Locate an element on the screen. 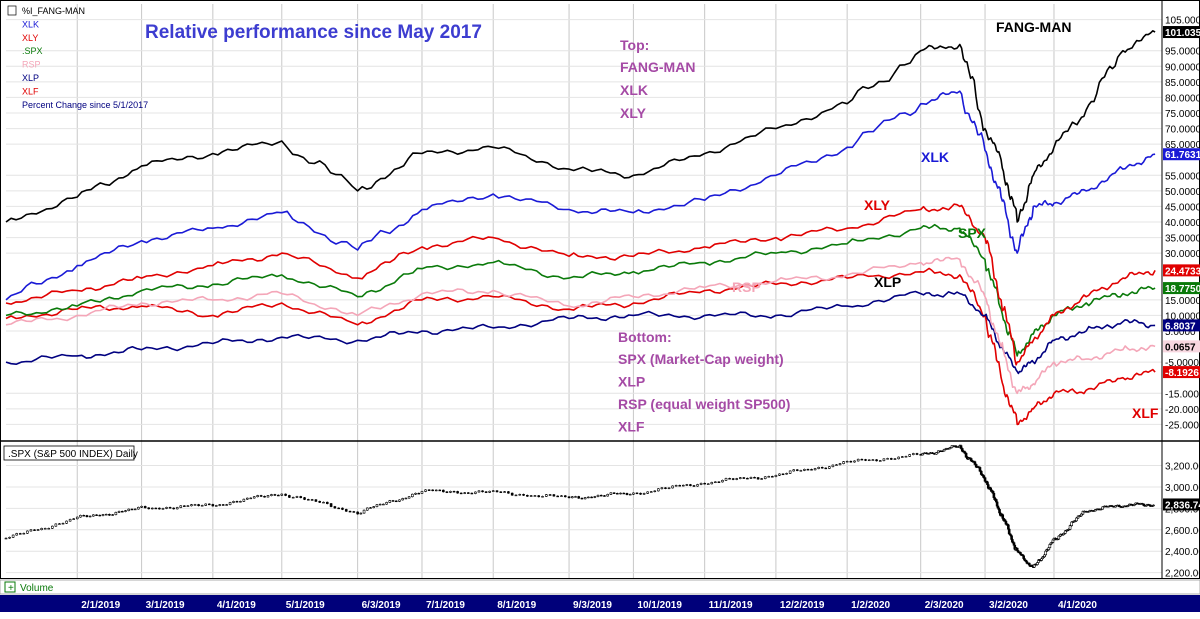 The height and width of the screenshot is (619, 1200). annotation-bottom-item: XLP is located at coordinates (631, 382).